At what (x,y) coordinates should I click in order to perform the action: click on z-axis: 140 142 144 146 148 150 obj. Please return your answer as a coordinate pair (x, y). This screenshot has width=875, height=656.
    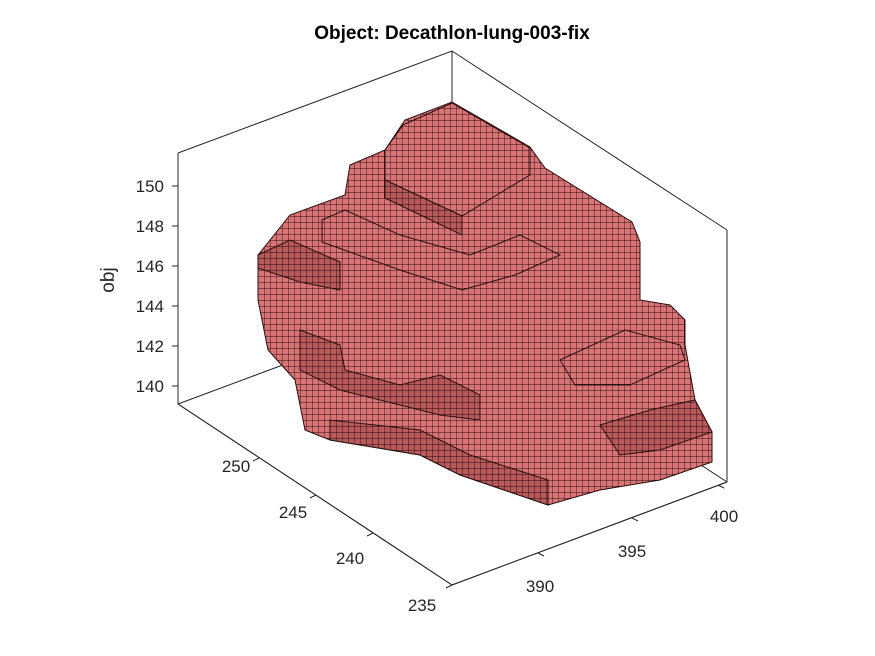
    Looking at the image, I should click on (138, 286).